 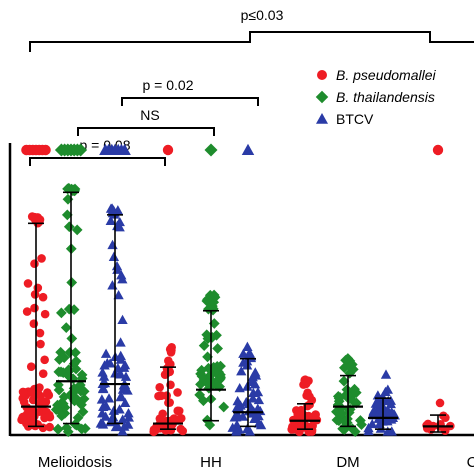 What do you see at coordinates (385, 97) in the screenshot?
I see `legend-label: B. thailandensis` at bounding box center [385, 97].